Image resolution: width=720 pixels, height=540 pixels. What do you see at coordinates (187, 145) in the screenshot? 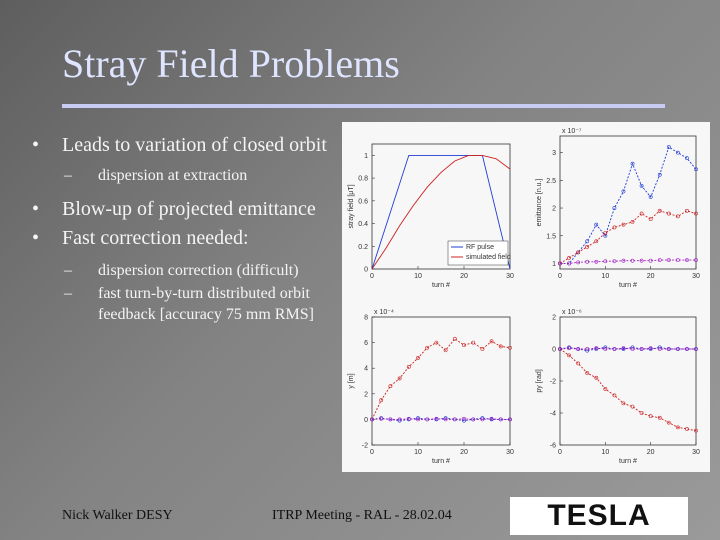
I see `bullet-item: Leads to variation of closed orbit` at bounding box center [187, 145].